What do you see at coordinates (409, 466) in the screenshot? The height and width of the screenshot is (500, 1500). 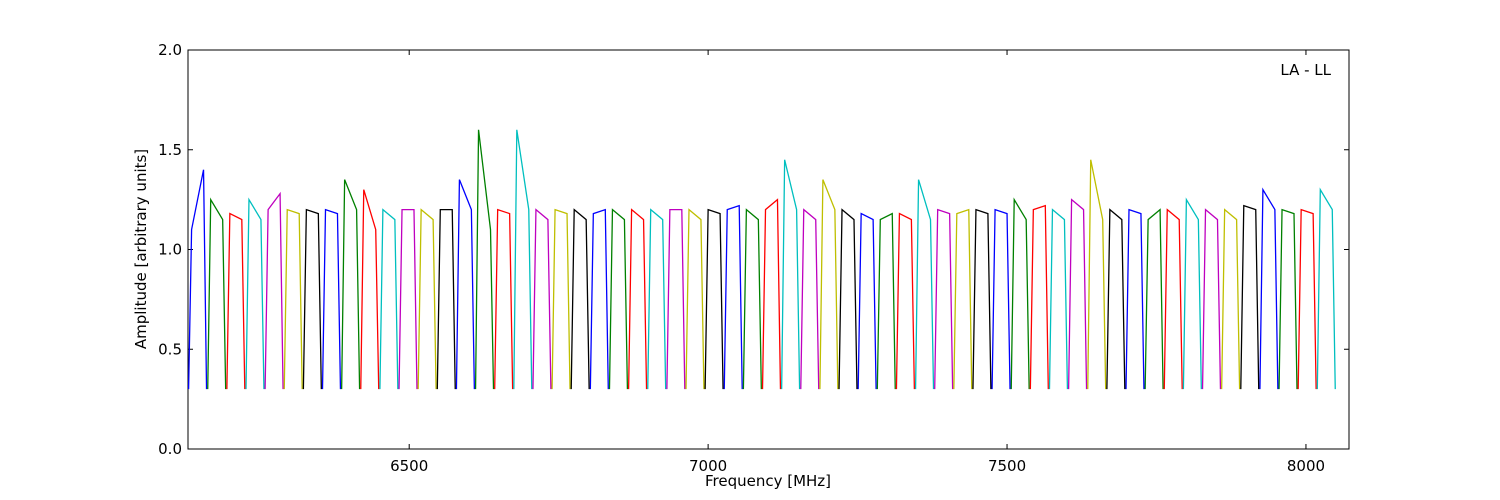 I see `x-tick-label: 6500` at bounding box center [409, 466].